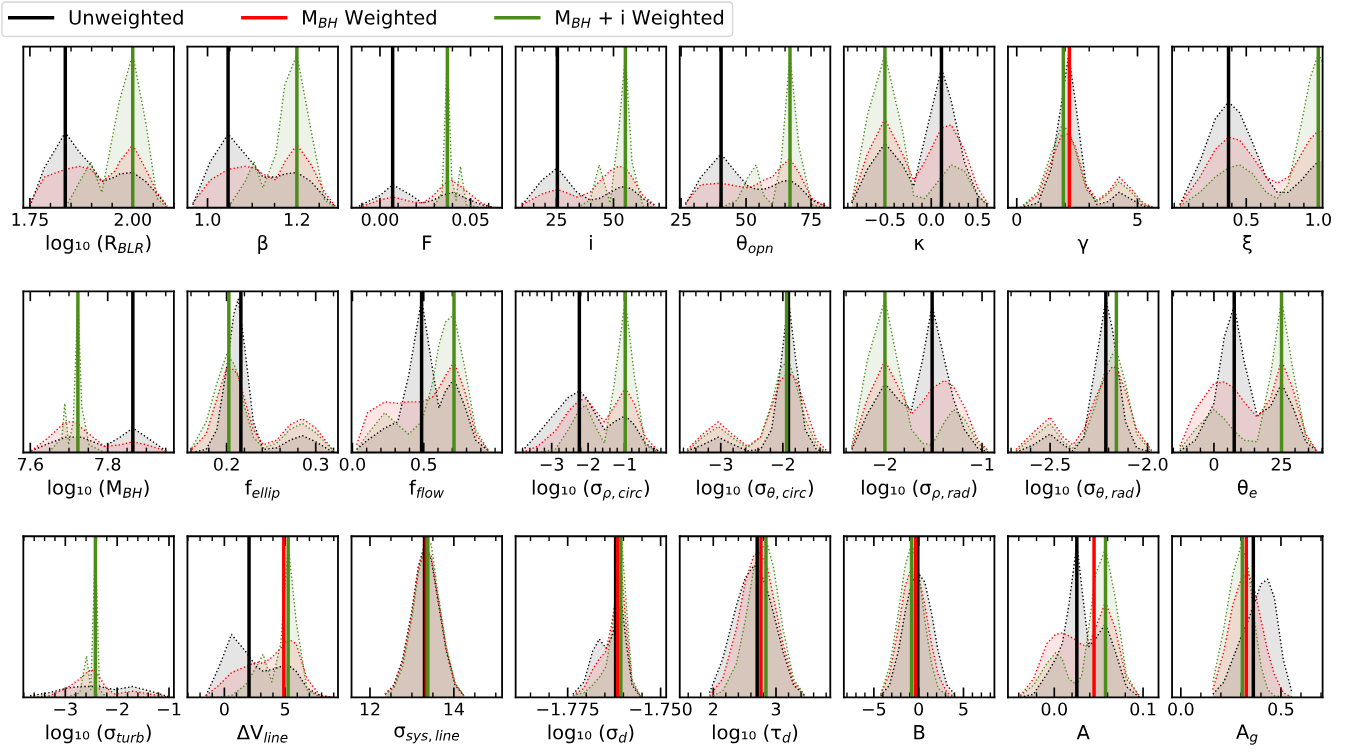 The image size is (1372, 753). What do you see at coordinates (454, 709) in the screenshot?
I see `x-tick-label: 14` at bounding box center [454, 709].